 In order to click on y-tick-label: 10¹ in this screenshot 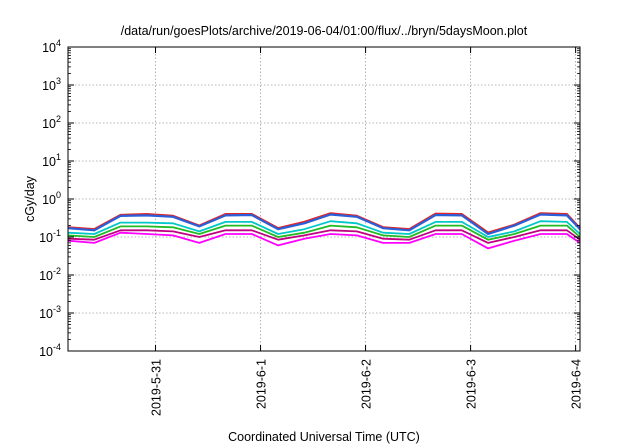, I will do `click(51, 160)`.